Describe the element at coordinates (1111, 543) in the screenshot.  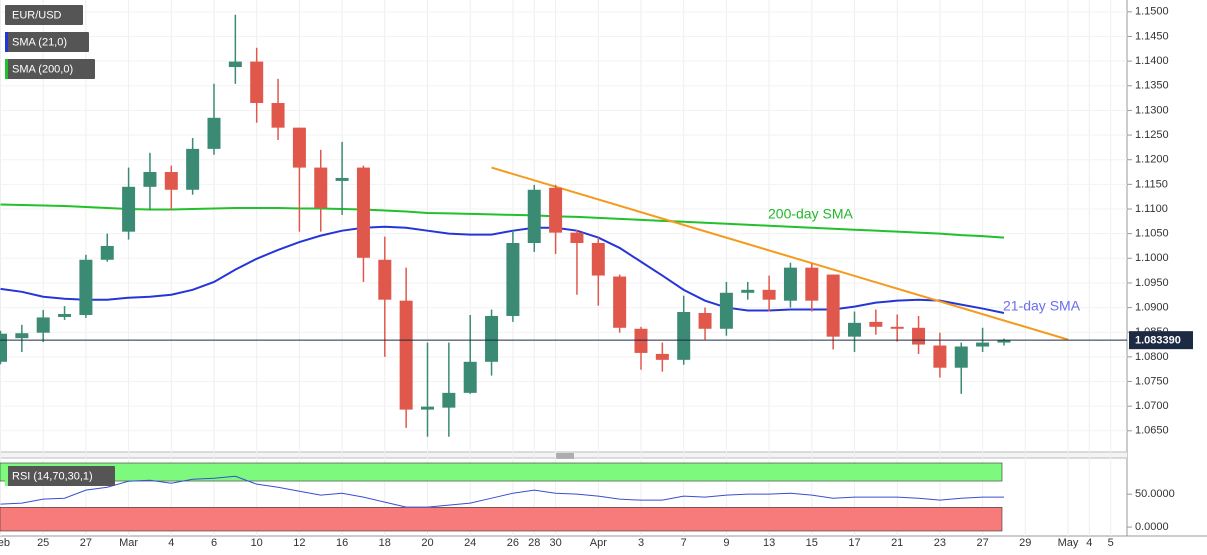
I see `x-tick-label: 5` at that location.